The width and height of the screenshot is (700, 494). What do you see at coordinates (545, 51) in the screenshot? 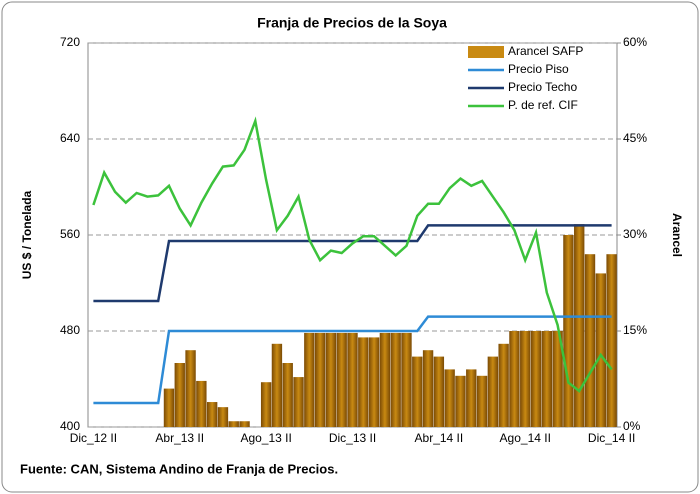
I see `legend-label: Arancel SAFP` at bounding box center [545, 51].